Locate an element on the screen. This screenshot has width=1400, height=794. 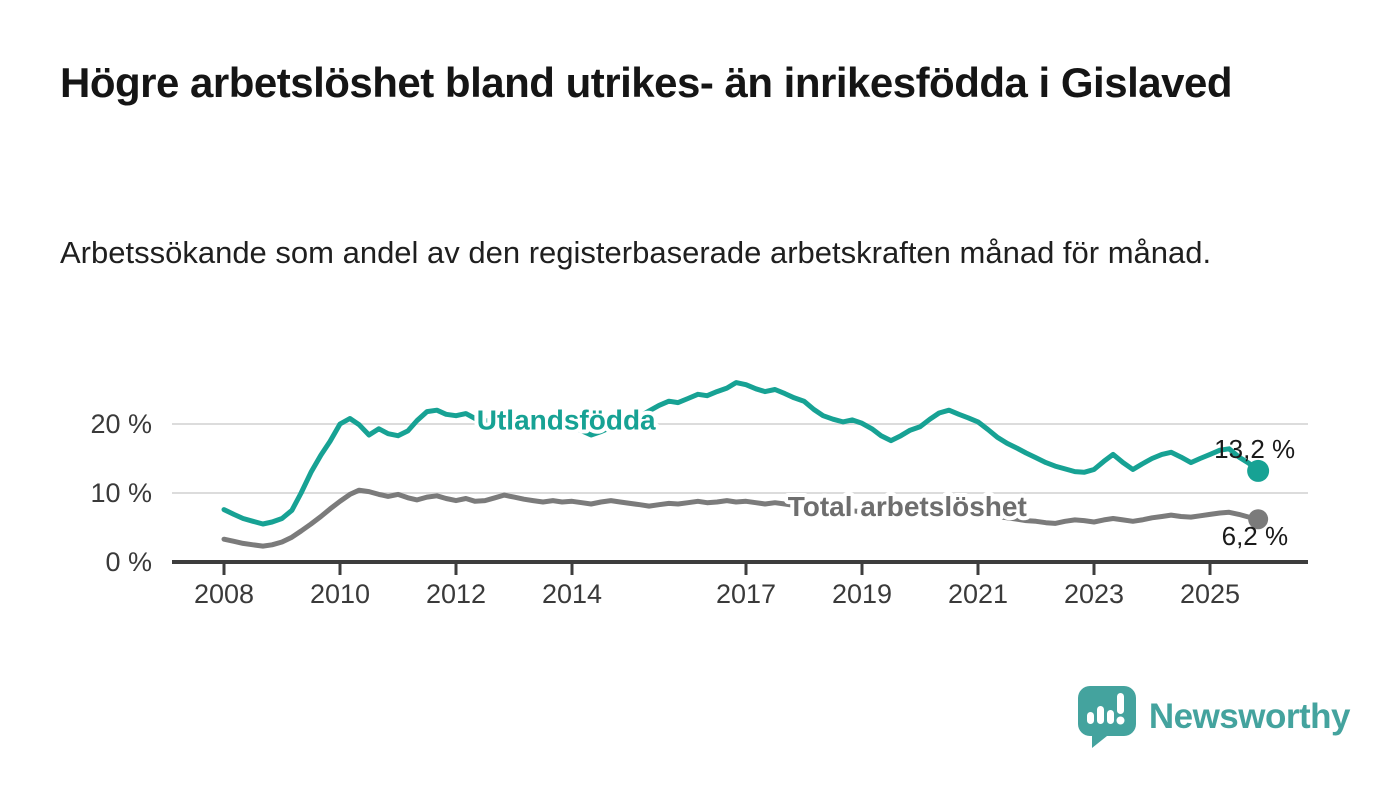
x-axis-label: 2008 is located at coordinates (224, 594).